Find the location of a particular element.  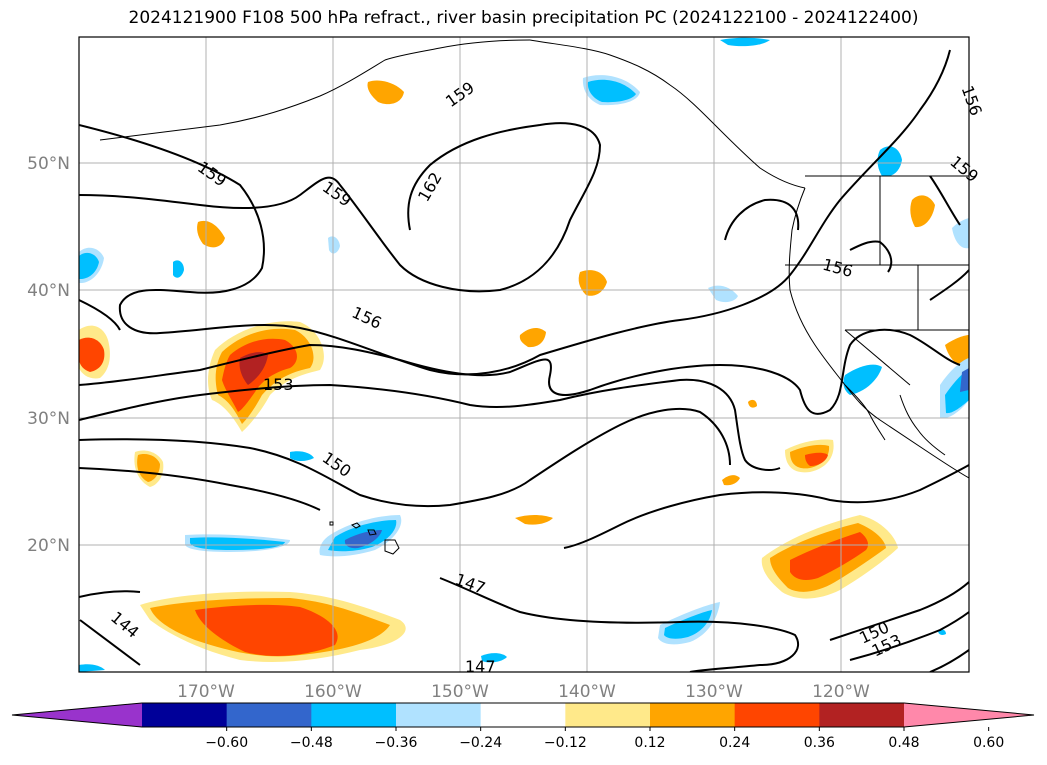

lon-label-130w: 130°W is located at coordinates (714, 692).